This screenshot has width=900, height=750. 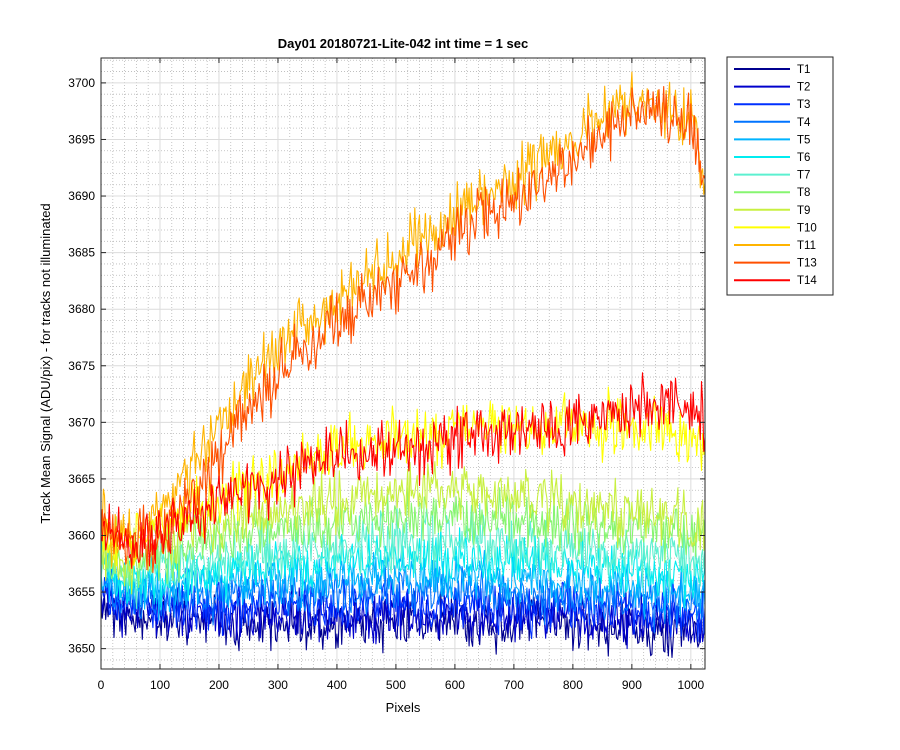 I want to click on legend-label-t2: T2, so click(x=803, y=88).